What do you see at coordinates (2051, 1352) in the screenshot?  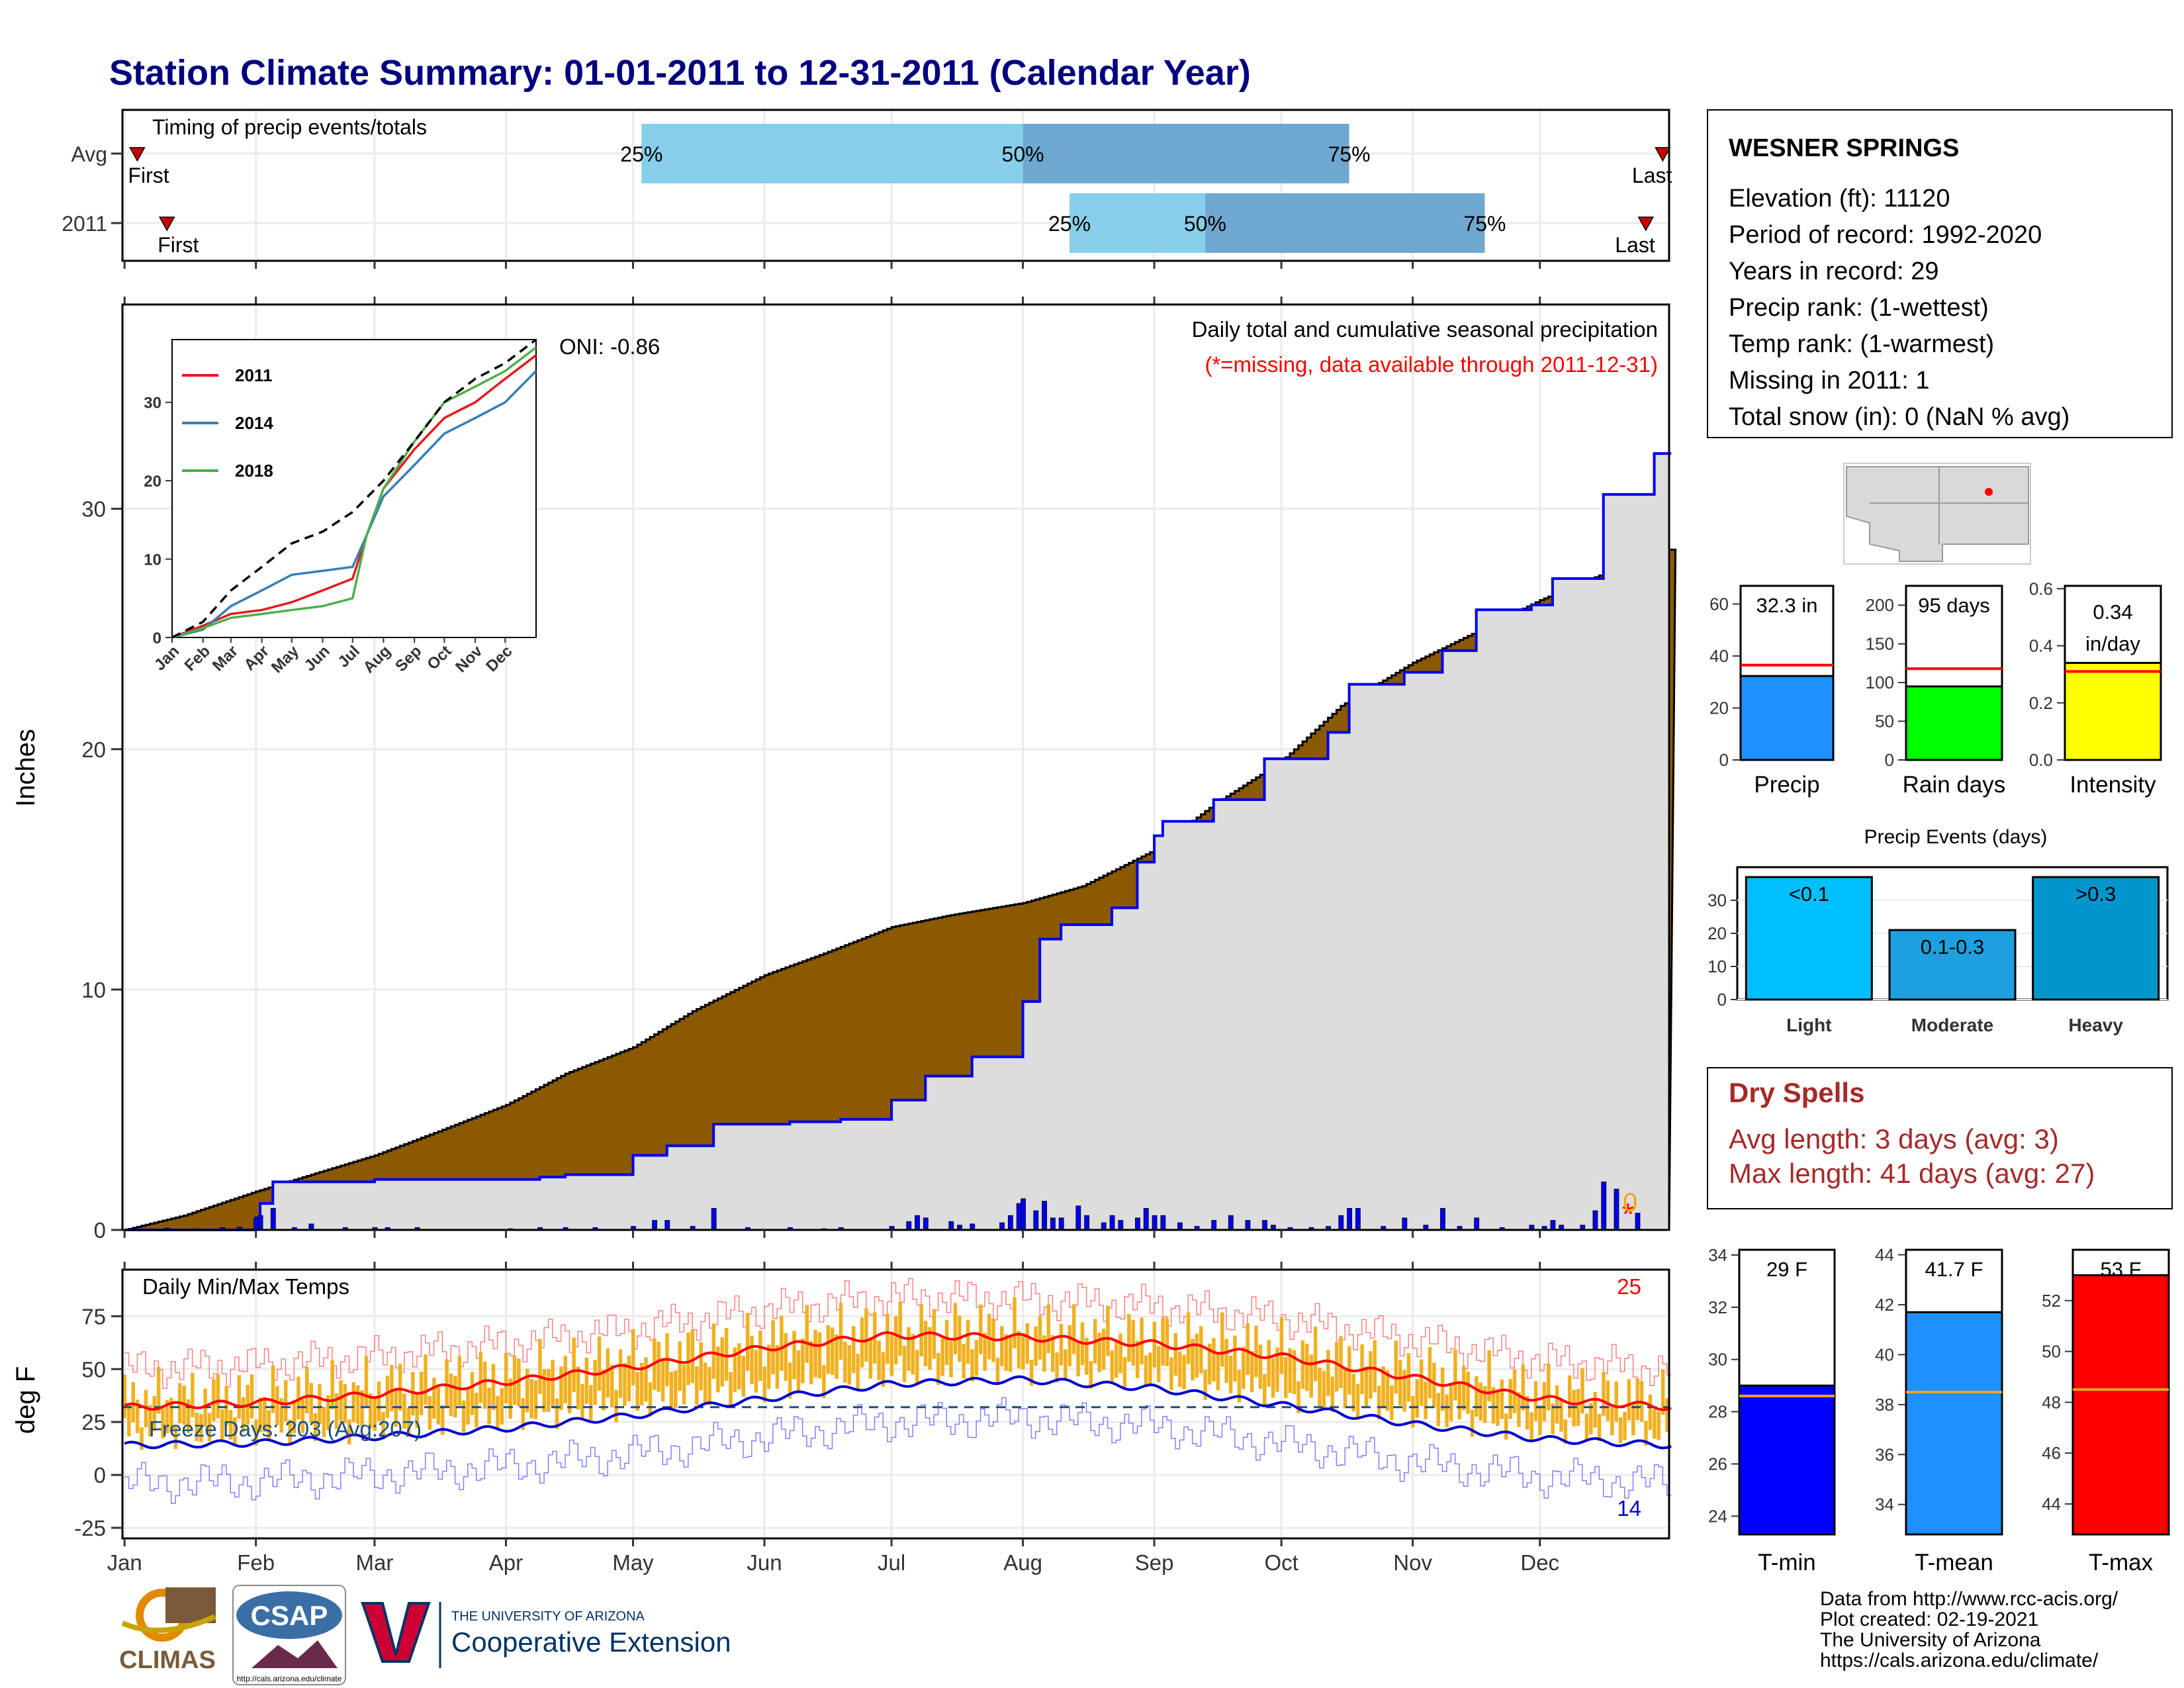 I see `temp-bar-y-tick-label: 50` at bounding box center [2051, 1352].